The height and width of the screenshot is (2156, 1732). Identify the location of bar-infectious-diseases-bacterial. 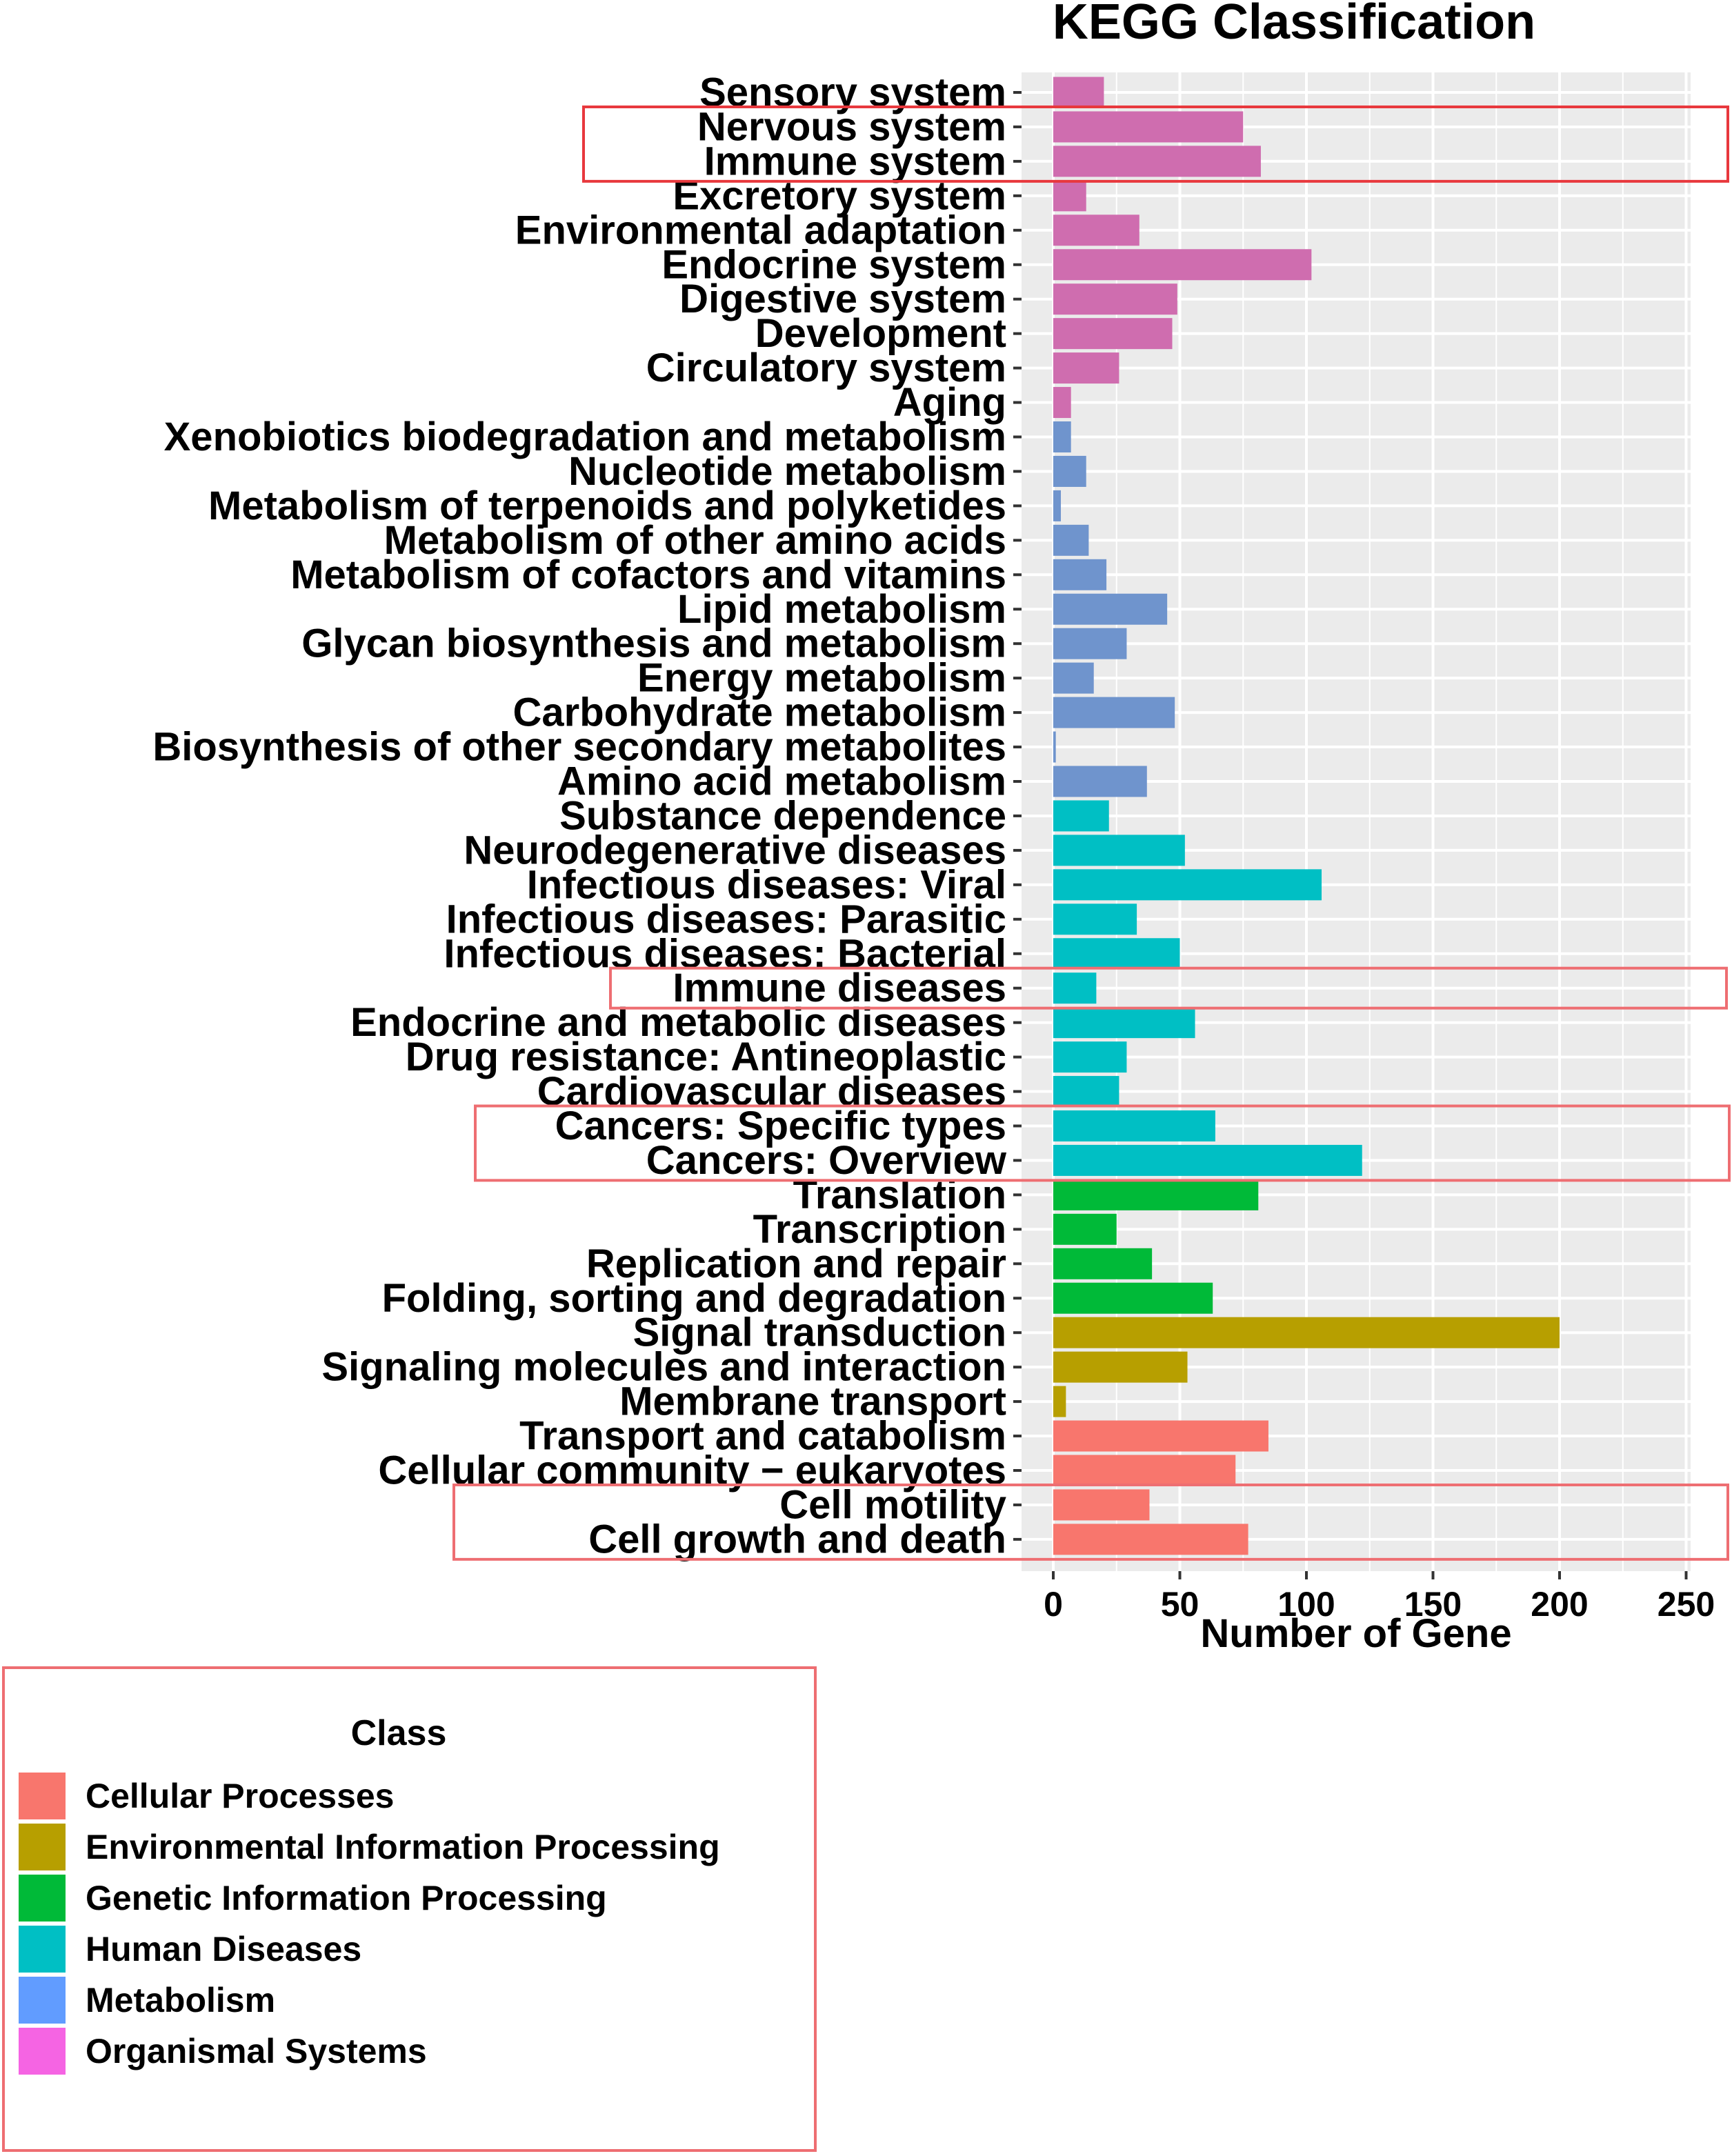
(1116, 954).